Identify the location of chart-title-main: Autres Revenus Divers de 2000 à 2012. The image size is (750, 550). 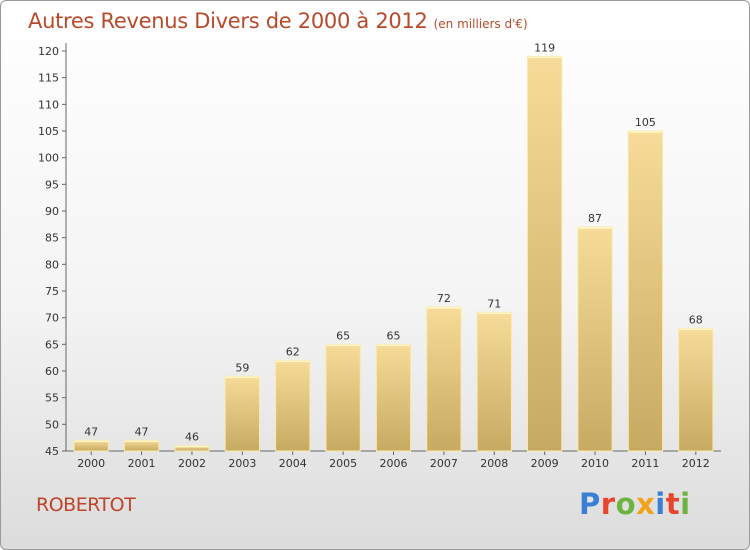
(228, 21).